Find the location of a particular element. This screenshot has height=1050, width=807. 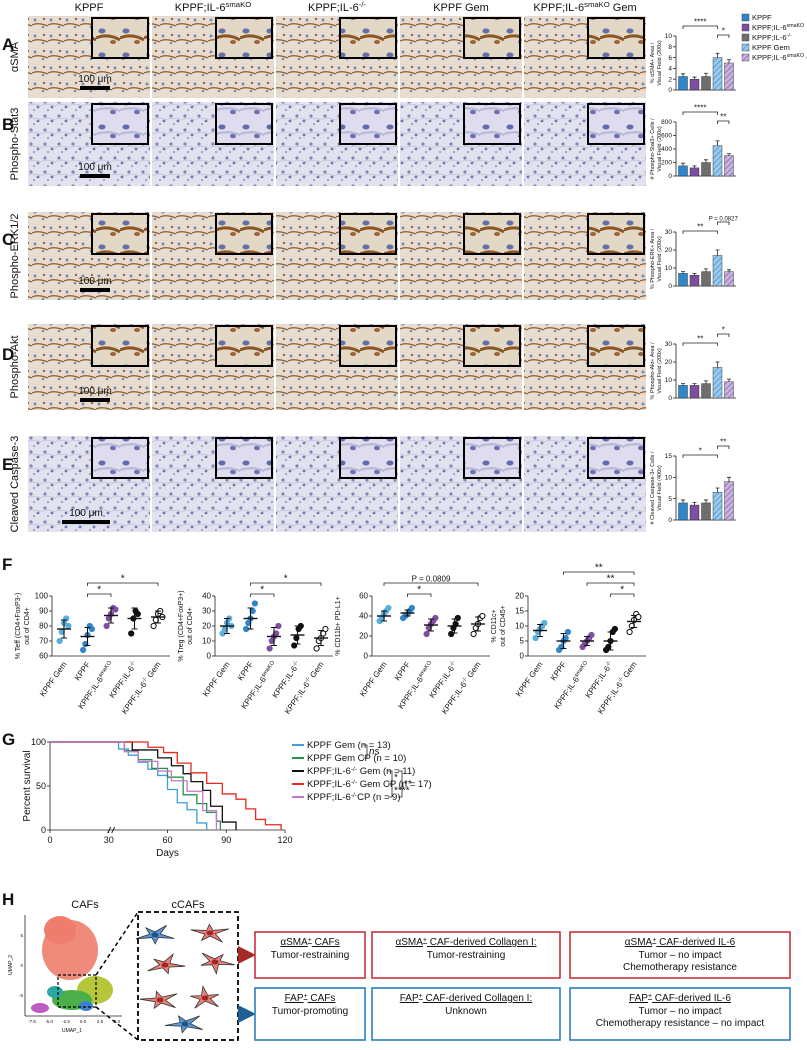

panel-letter: D is located at coordinates (8, 354).